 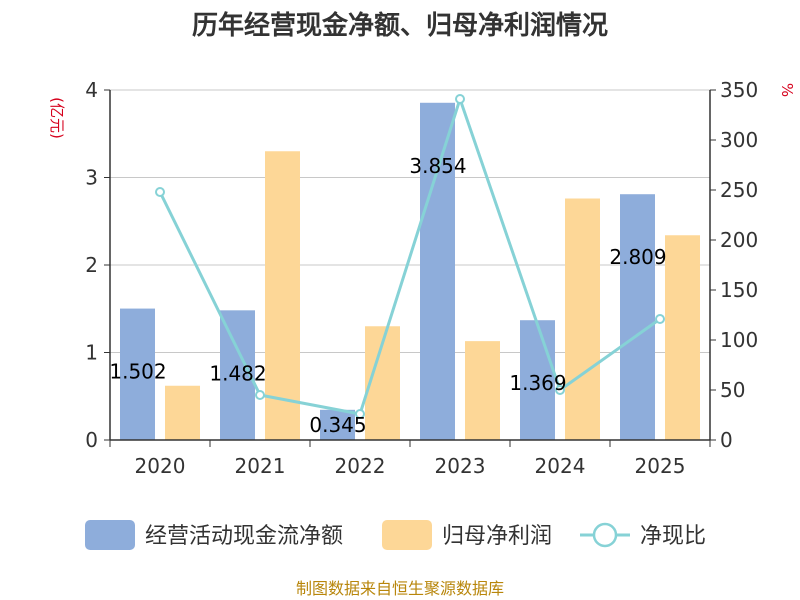 What do you see at coordinates (91, 265) in the screenshot?
I see `left-tick-label: 2` at bounding box center [91, 265].